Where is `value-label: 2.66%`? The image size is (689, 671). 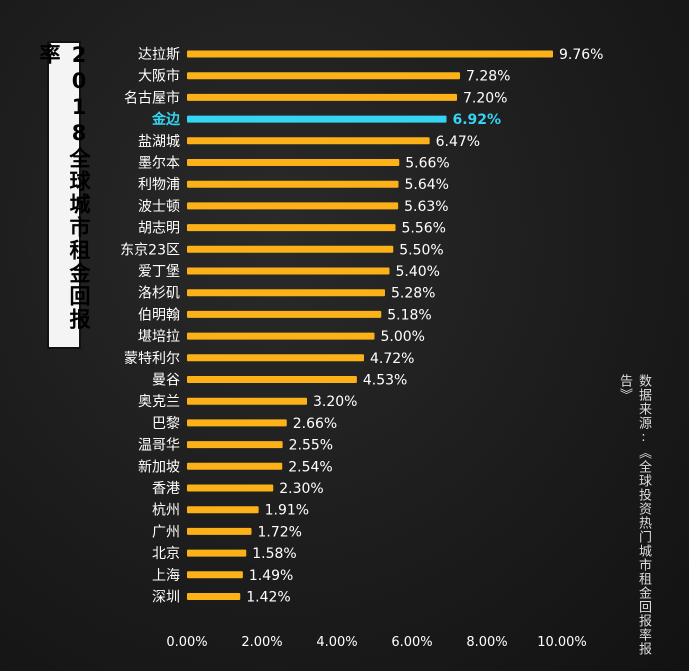 value-label: 2.66% is located at coordinates (315, 424).